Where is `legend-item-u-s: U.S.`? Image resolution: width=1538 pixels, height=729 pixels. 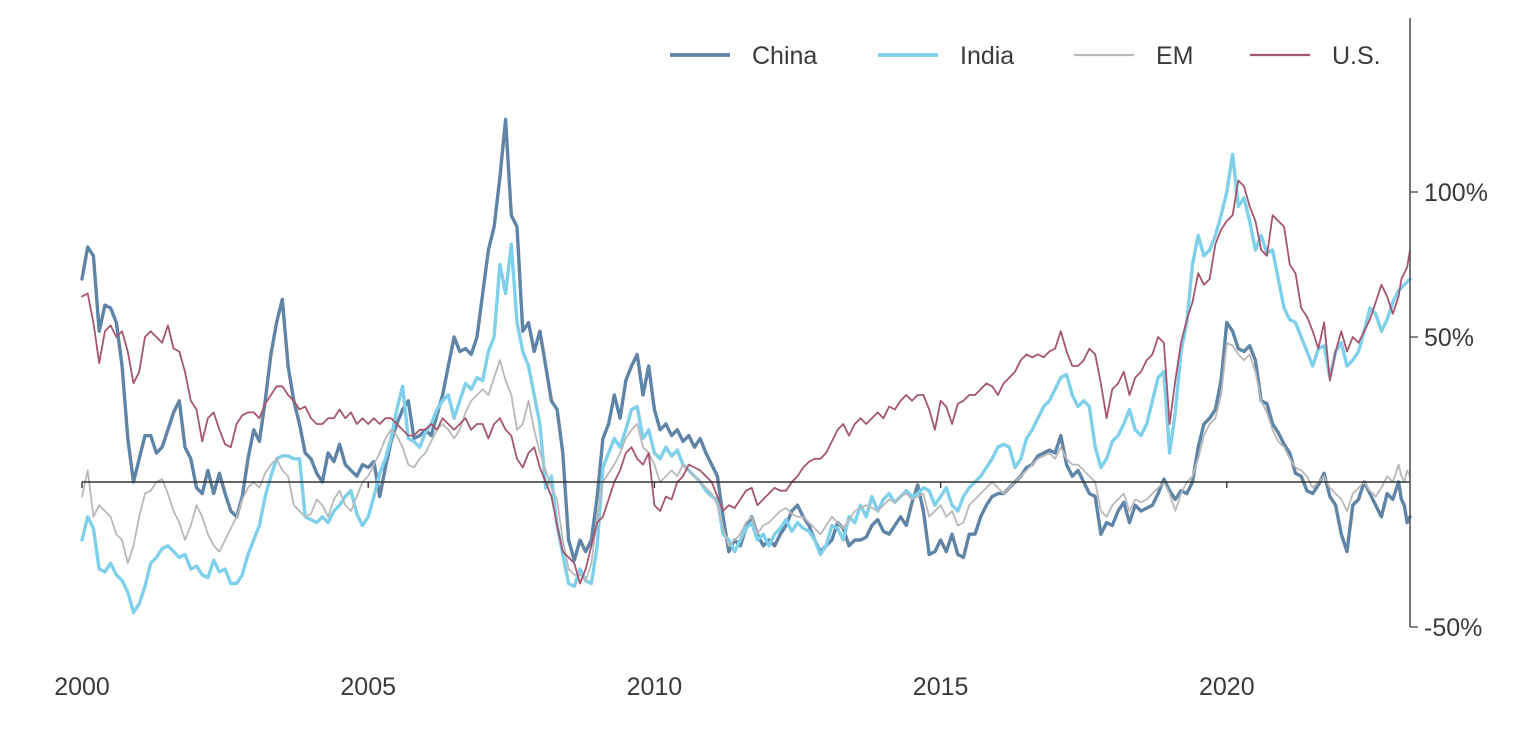
legend-item-u-s: U.S. is located at coordinates (1315, 56).